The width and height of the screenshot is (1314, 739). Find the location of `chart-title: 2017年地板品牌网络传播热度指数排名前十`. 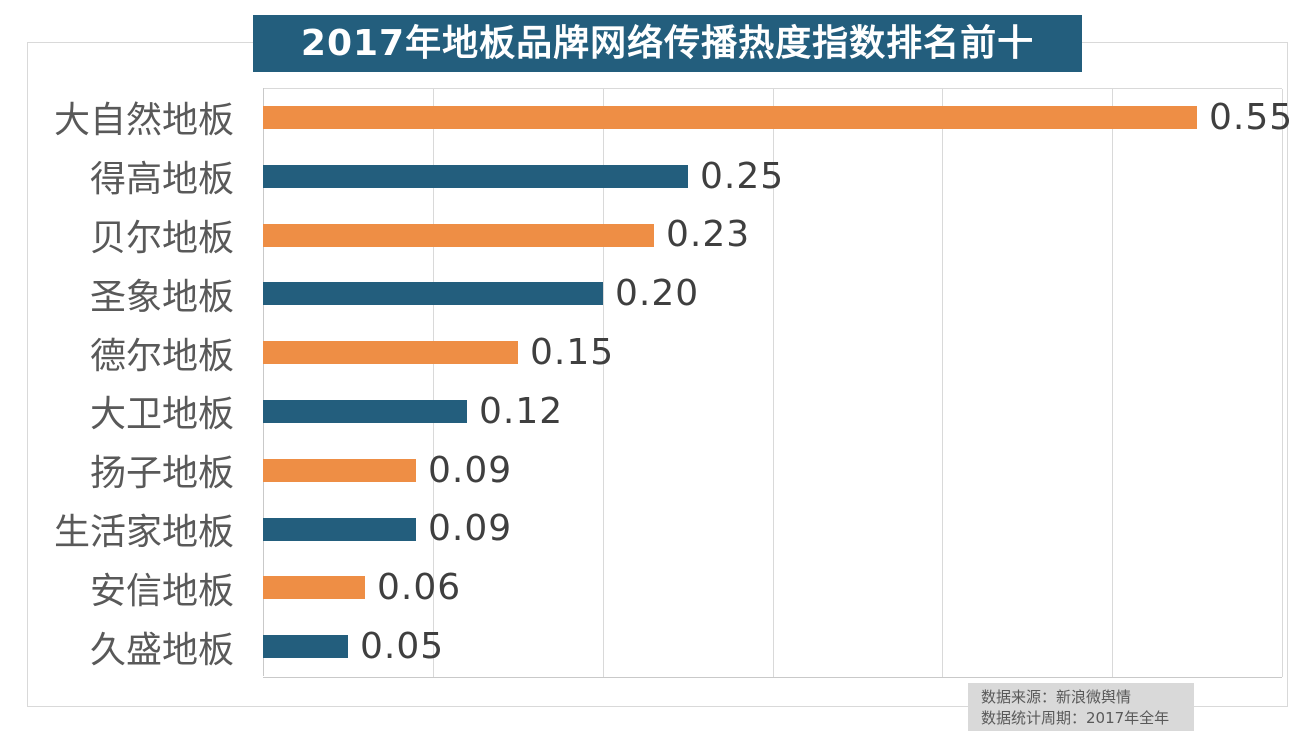

chart-title: 2017年地板品牌网络传播热度指数排名前十 is located at coordinates (667, 43).